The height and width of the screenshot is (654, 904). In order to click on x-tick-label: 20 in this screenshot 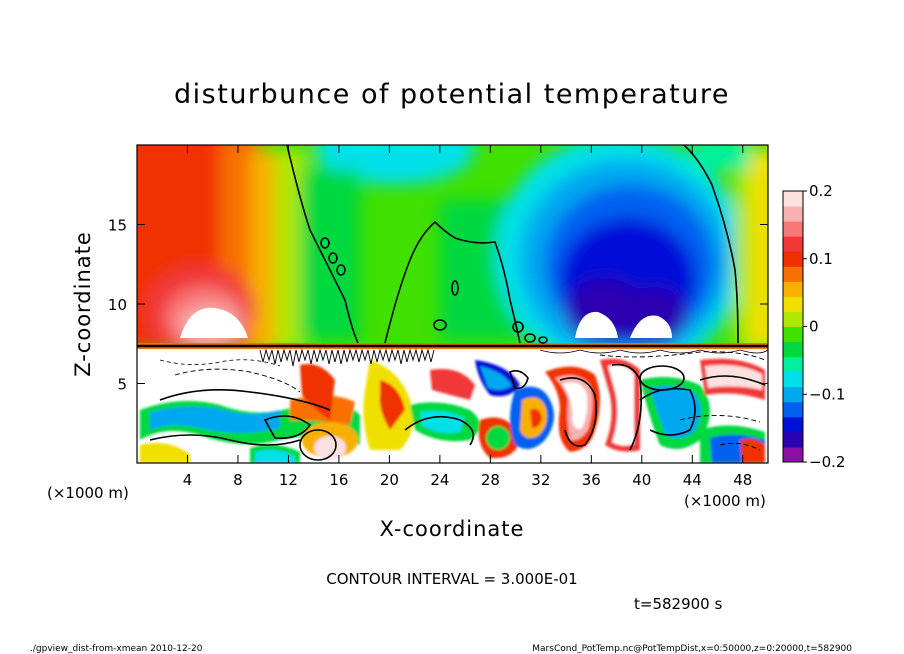, I will do `click(389, 480)`.